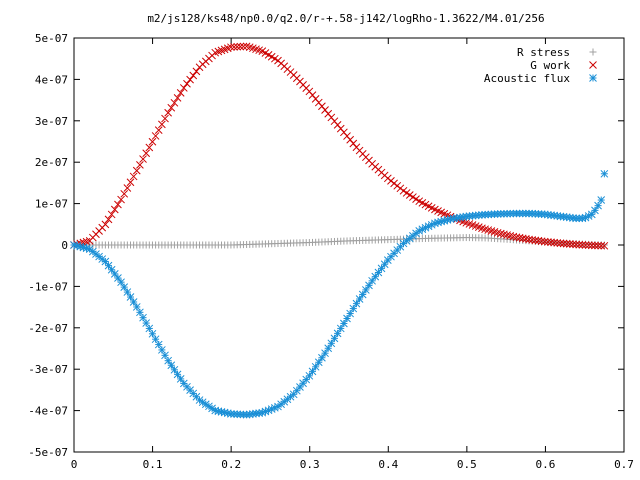 Image resolution: width=640 pixels, height=480 pixels. Describe the element at coordinates (48, 328) in the screenshot. I see `y-tick-label: -2e-07` at that location.